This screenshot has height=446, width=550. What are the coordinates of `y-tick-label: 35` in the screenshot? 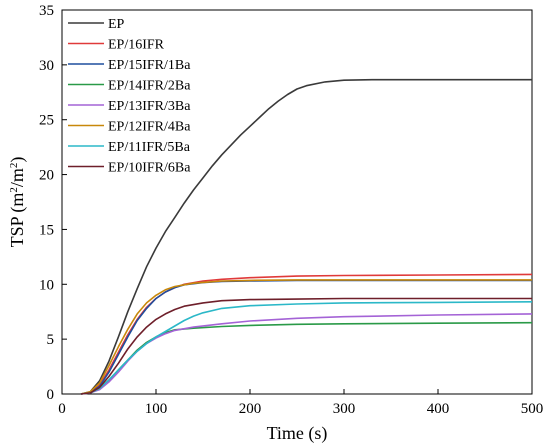 It's located at (46, 11).